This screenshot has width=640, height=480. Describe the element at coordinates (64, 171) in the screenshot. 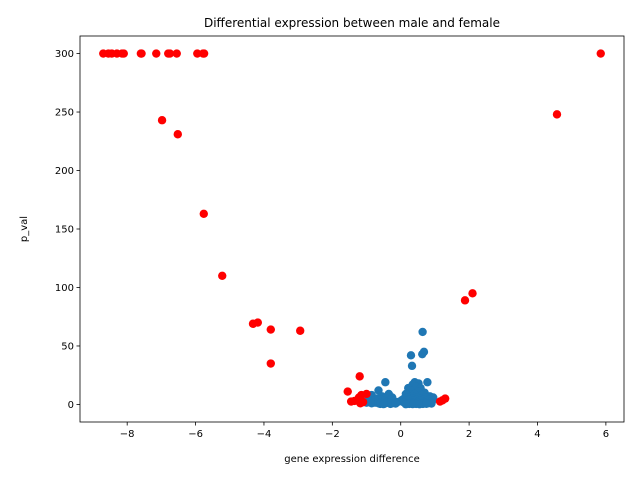

I see `y-tick-label: 200` at that location.